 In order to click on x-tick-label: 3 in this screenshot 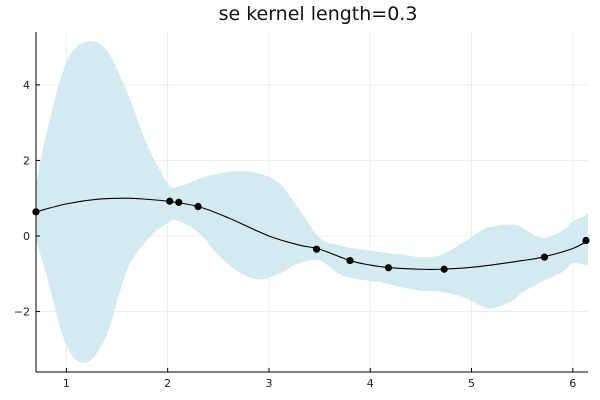, I will do `click(268, 383)`.